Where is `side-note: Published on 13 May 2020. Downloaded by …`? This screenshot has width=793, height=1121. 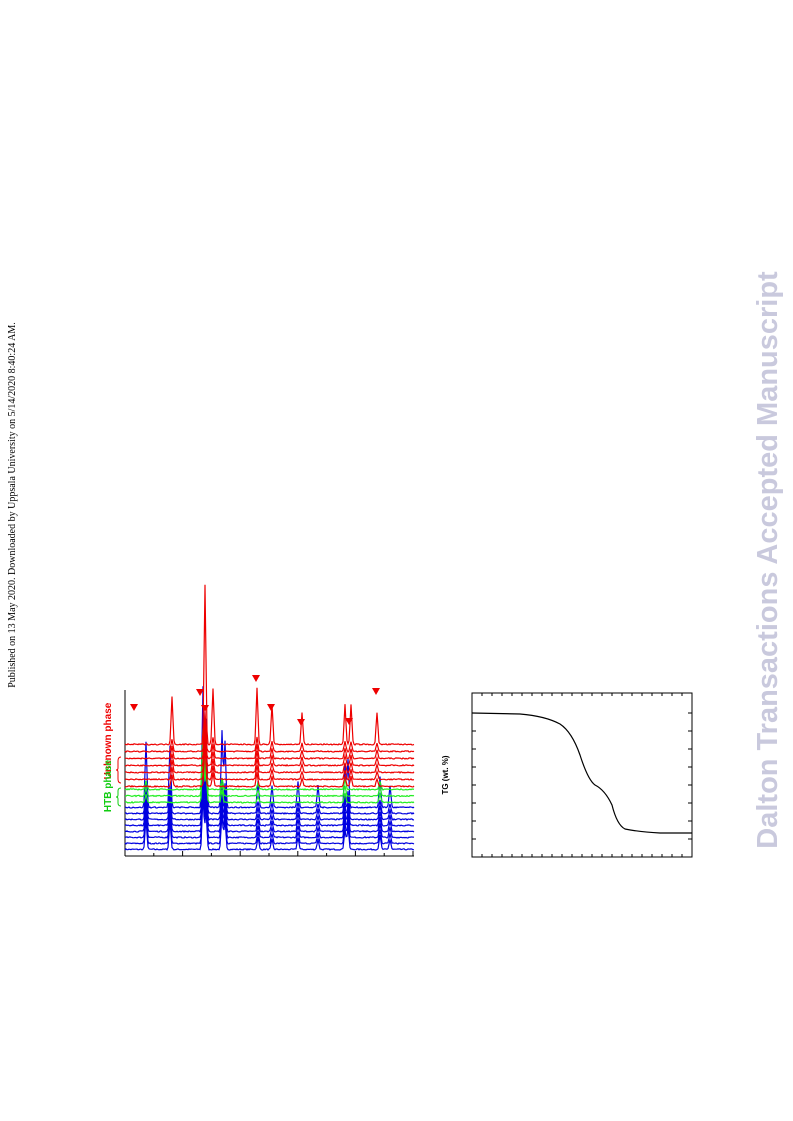
side-note: Published on 13 May 2020. Downloaded by … is located at coordinates (12, 505).